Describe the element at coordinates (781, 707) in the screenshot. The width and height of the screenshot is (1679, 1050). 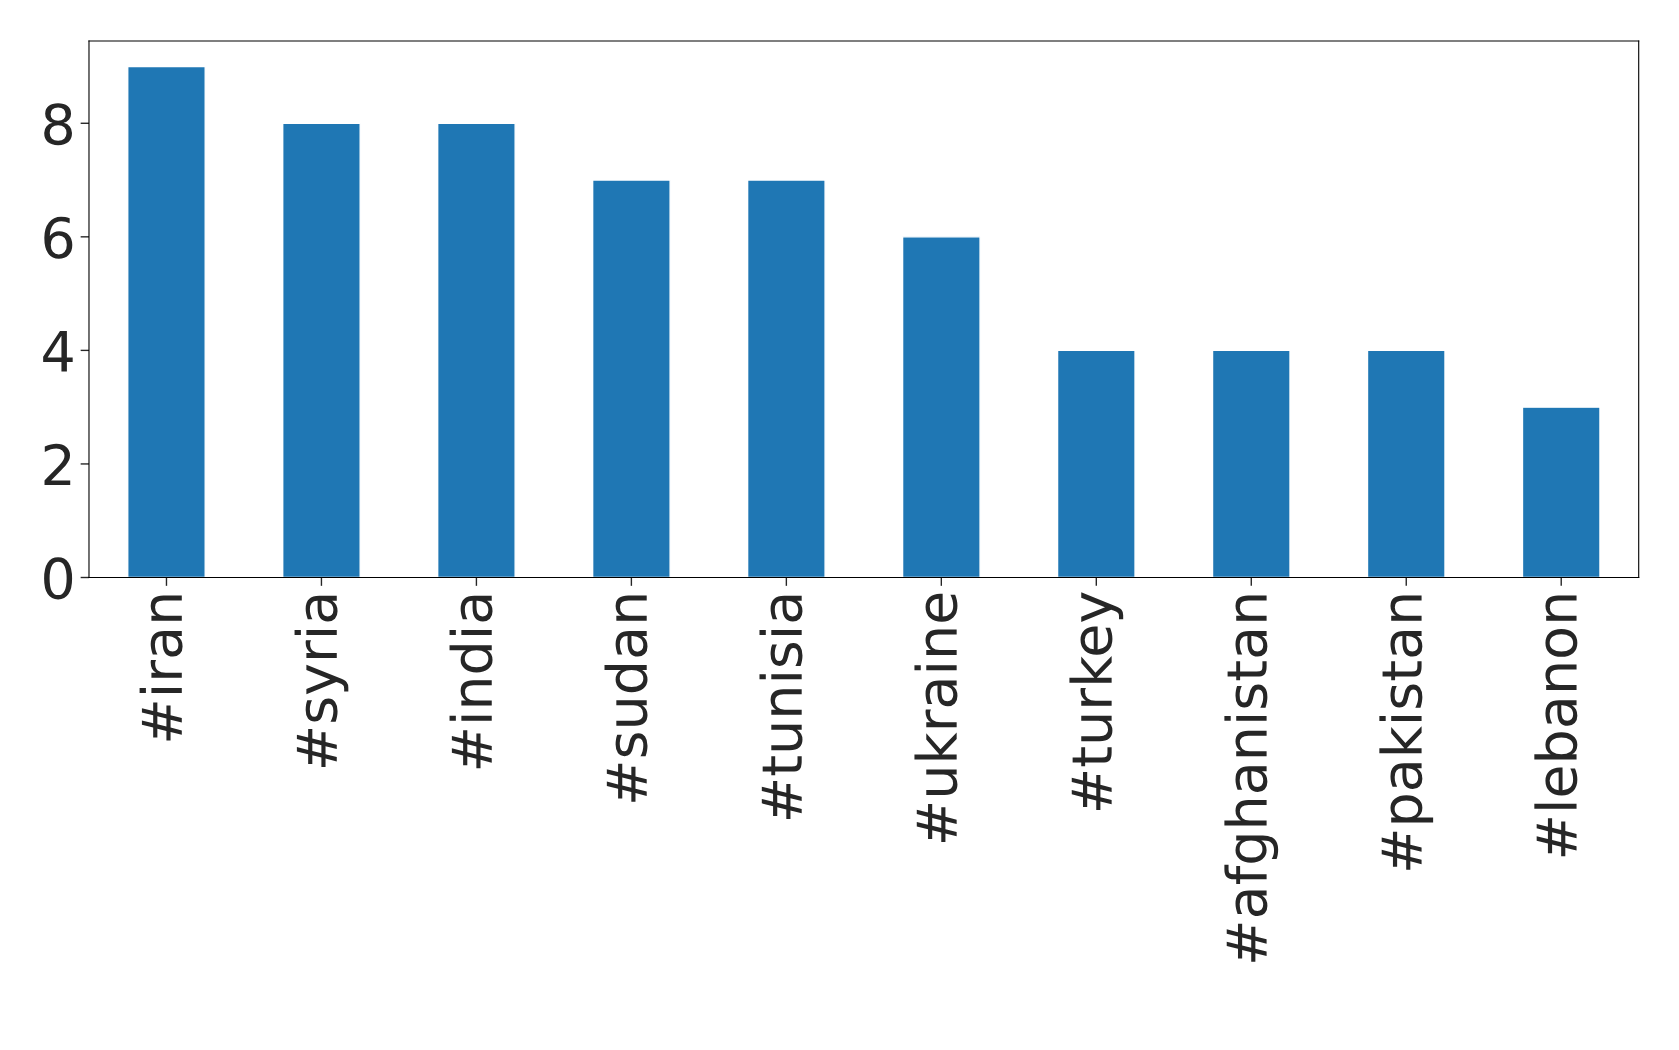
I see `x-tick-label: #tunisia` at that location.